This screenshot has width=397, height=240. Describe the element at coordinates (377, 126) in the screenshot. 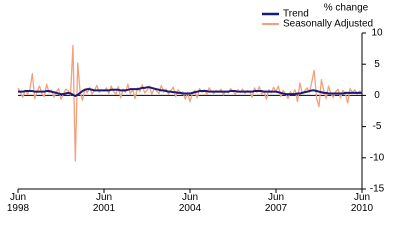

I see `y-tick-label: -5` at that location.